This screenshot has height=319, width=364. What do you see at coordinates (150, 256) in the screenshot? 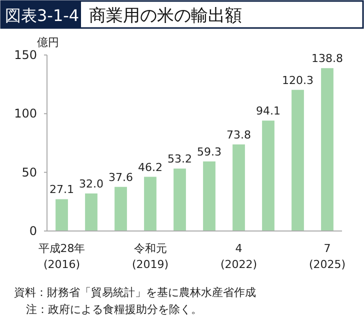
I see `x-tick-label: 令和元 (2019)` at bounding box center [150, 256].